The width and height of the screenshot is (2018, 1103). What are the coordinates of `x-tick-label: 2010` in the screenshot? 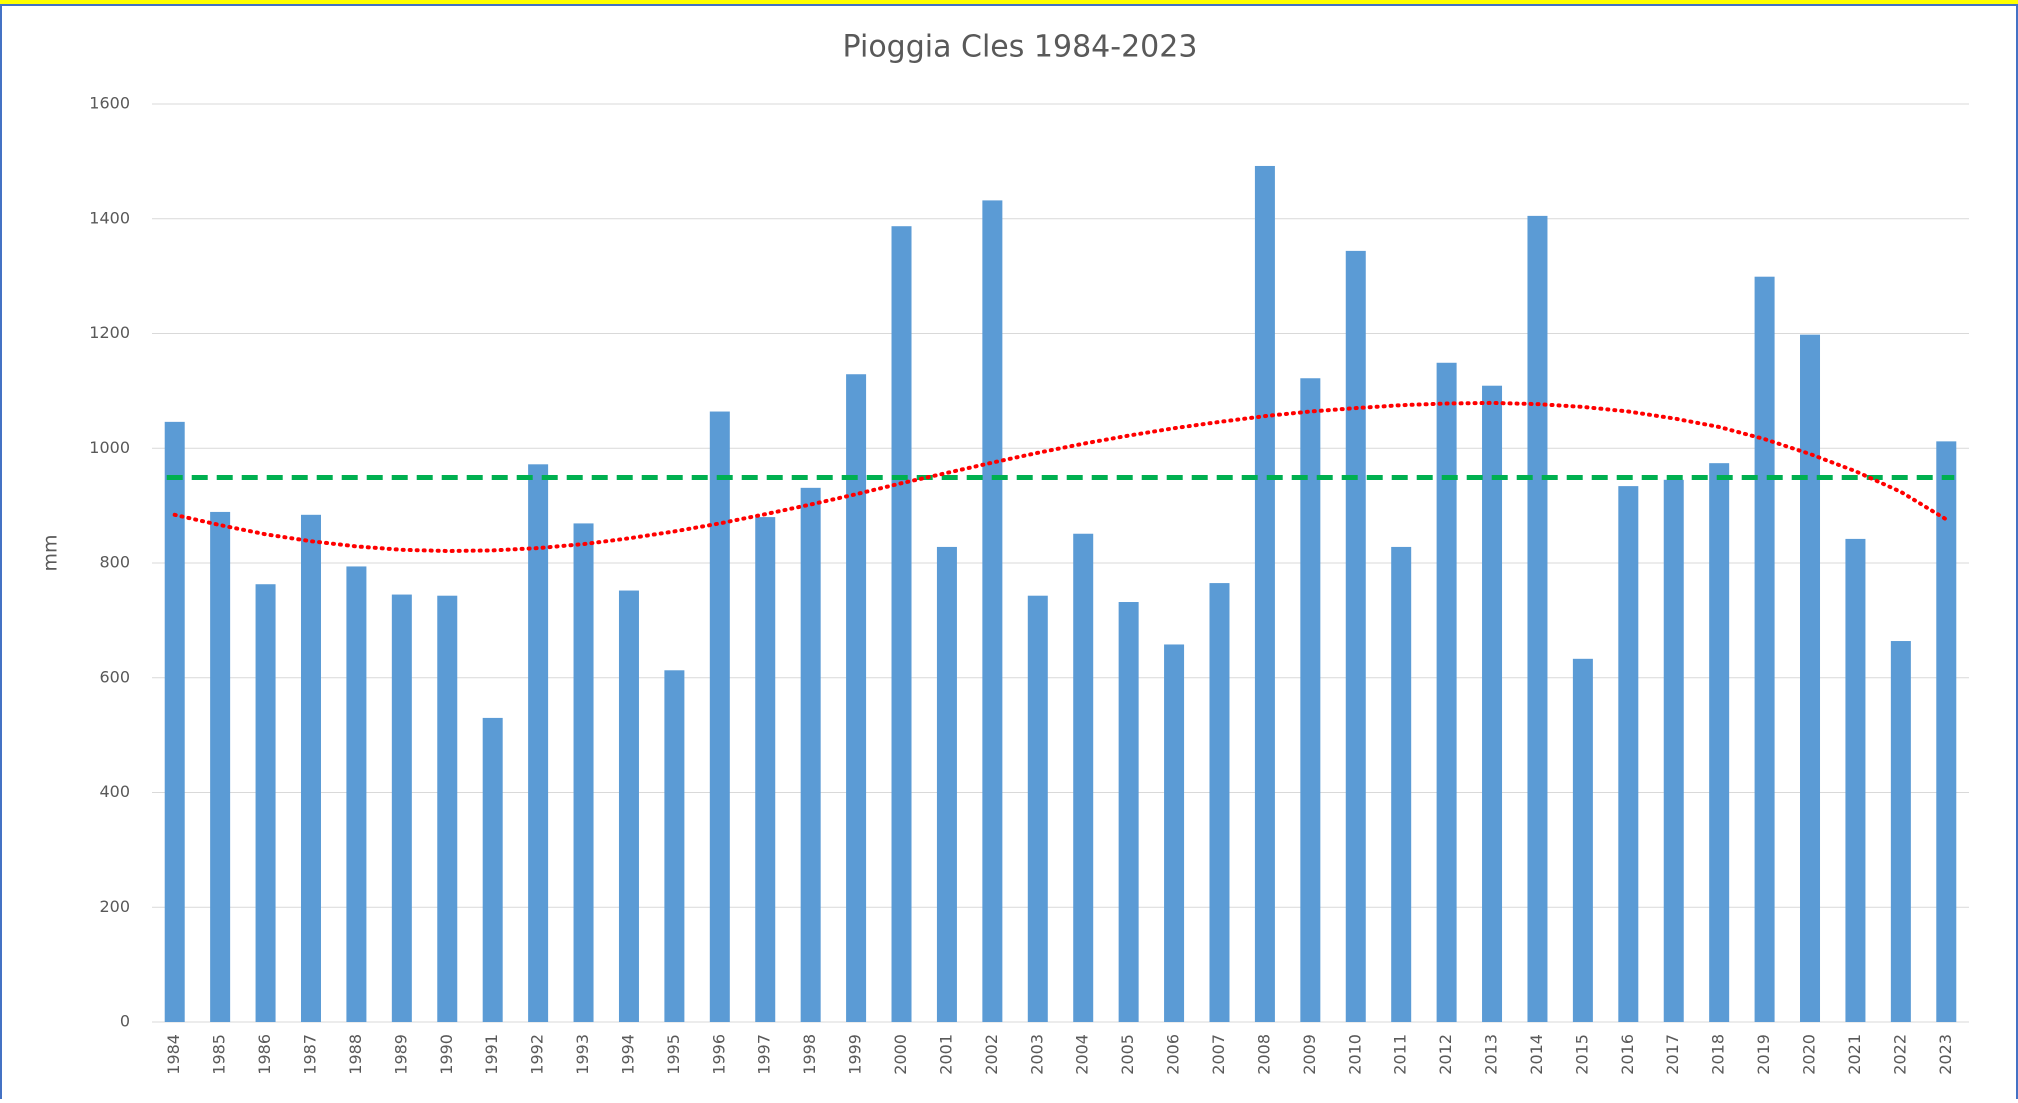 It's located at (1354, 1054).